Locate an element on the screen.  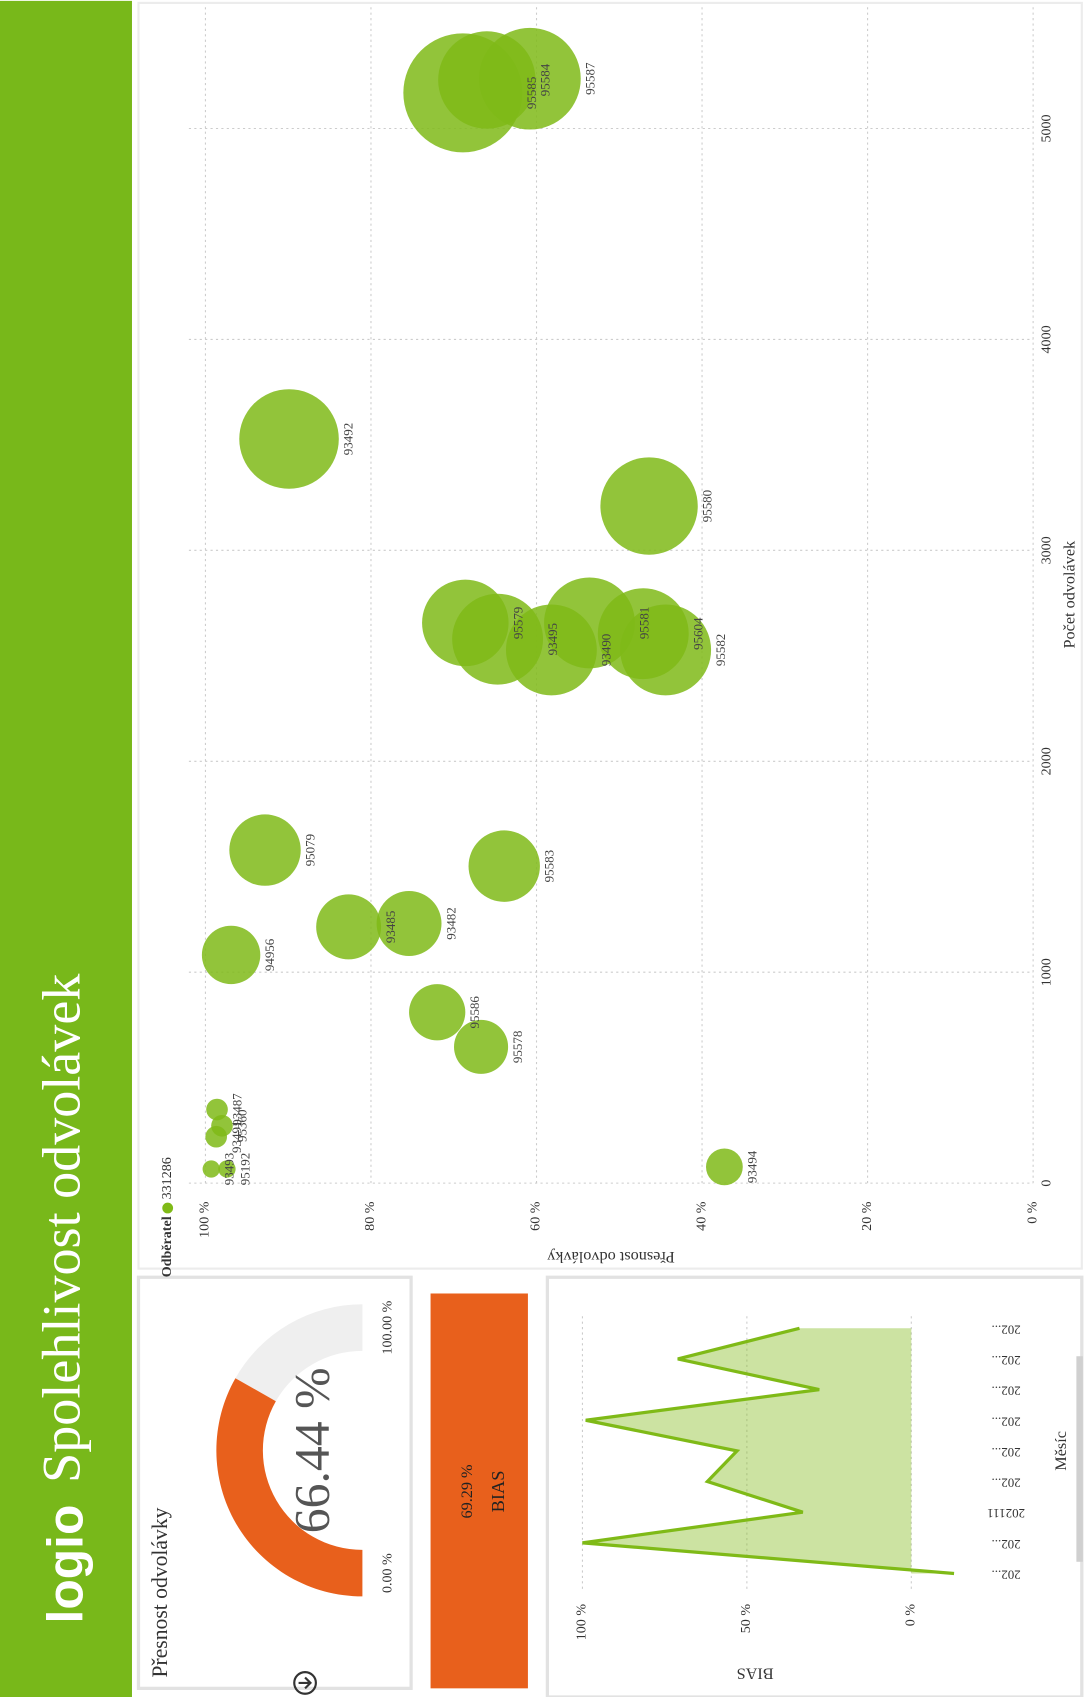
area-fill is located at coordinates (768, 1451).